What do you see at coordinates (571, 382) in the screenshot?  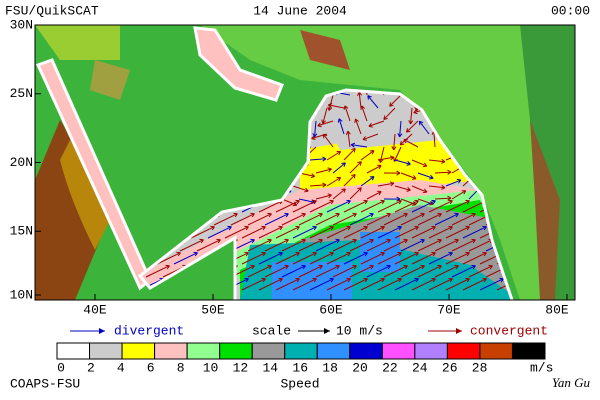 I see `footer-right: Yan Gu` at bounding box center [571, 382].